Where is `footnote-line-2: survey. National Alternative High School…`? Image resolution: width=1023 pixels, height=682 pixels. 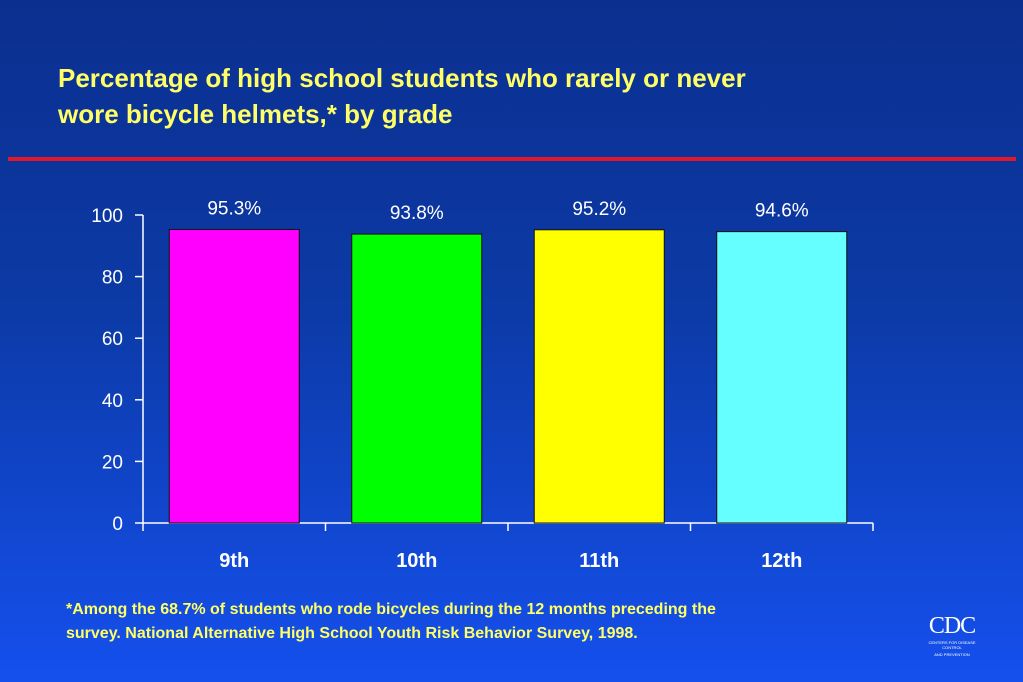 footnote-line-2: survey. National Alternative High School… is located at coordinates (352, 633).